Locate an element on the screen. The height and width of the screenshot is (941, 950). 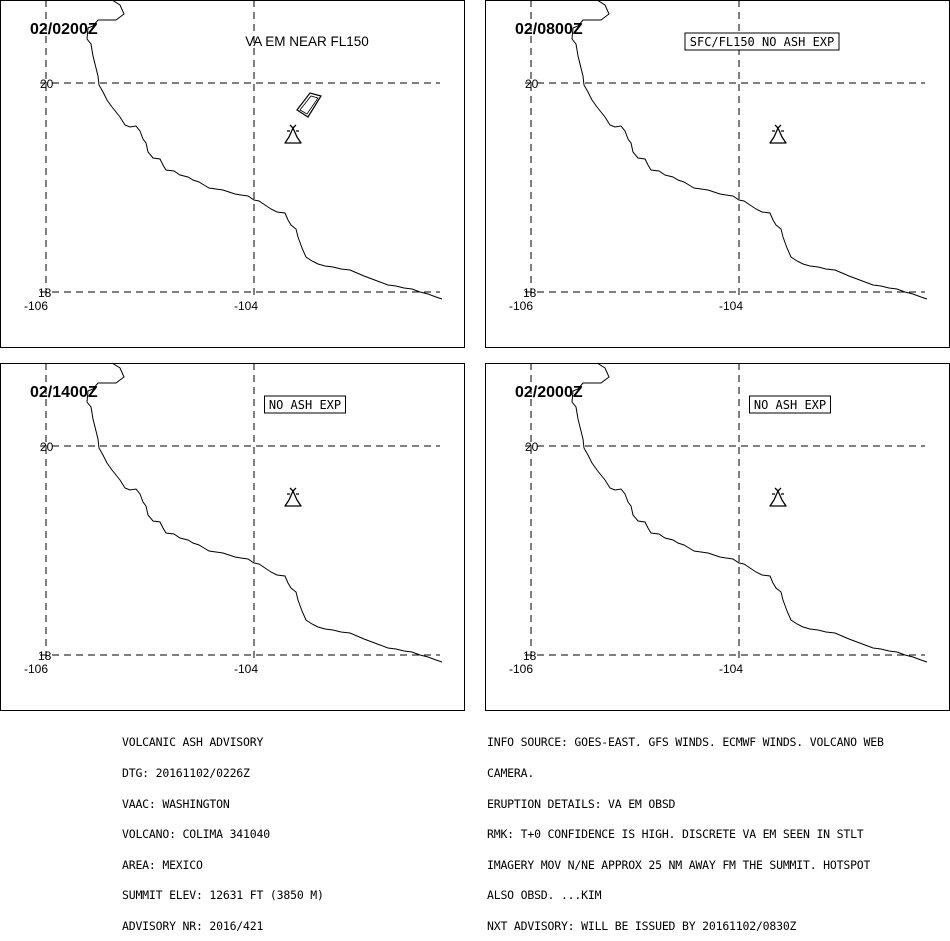
advisory-line: VOLCANO: COLIMA 341040 is located at coordinates (196, 834).